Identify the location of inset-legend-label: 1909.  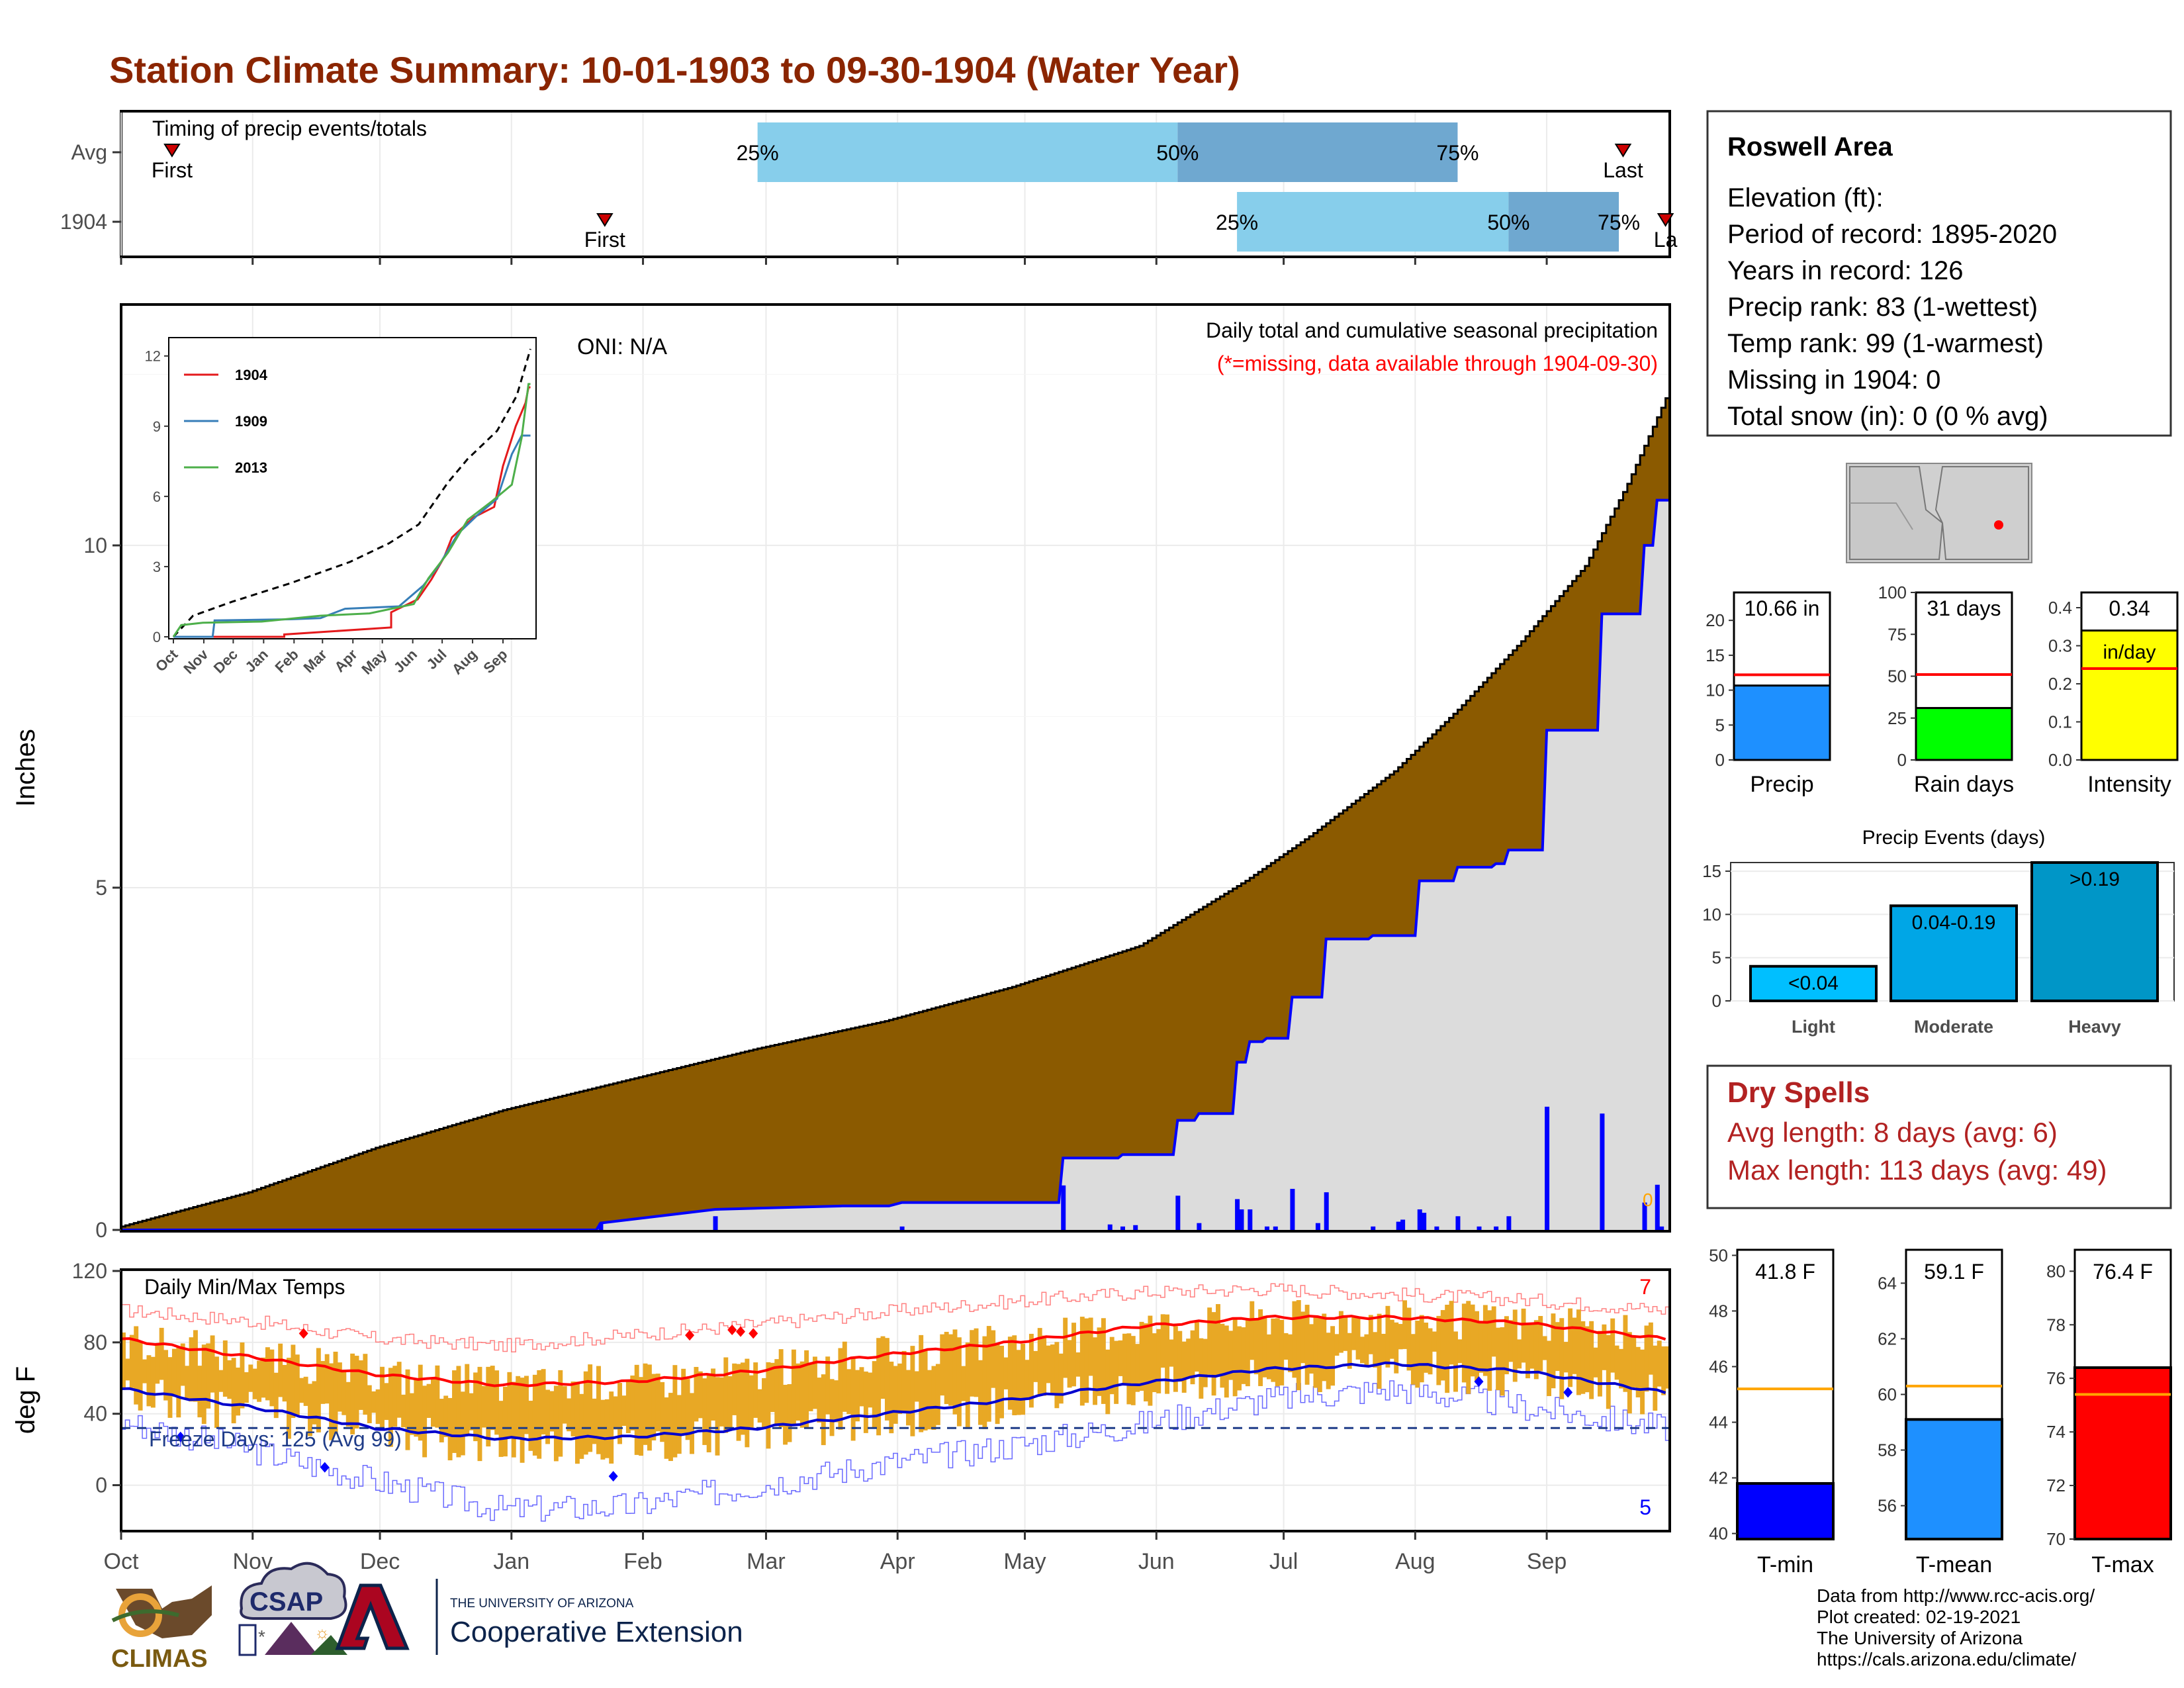
(251, 421).